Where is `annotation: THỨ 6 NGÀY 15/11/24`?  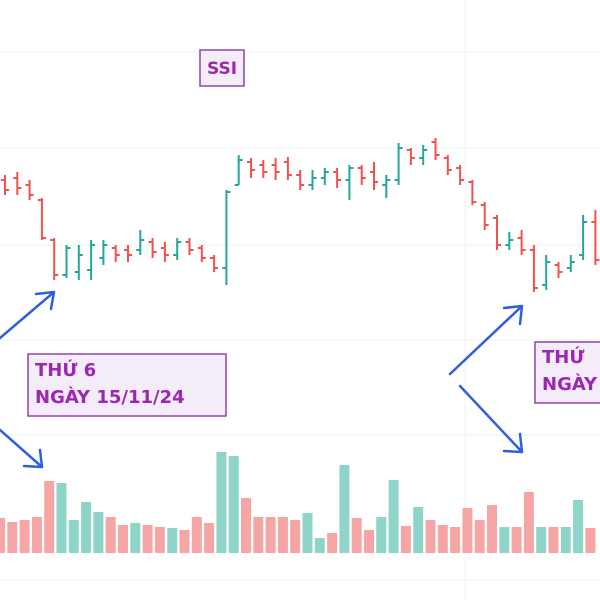
annotation: THỨ 6 NGÀY 15/11/24 is located at coordinates (127, 385).